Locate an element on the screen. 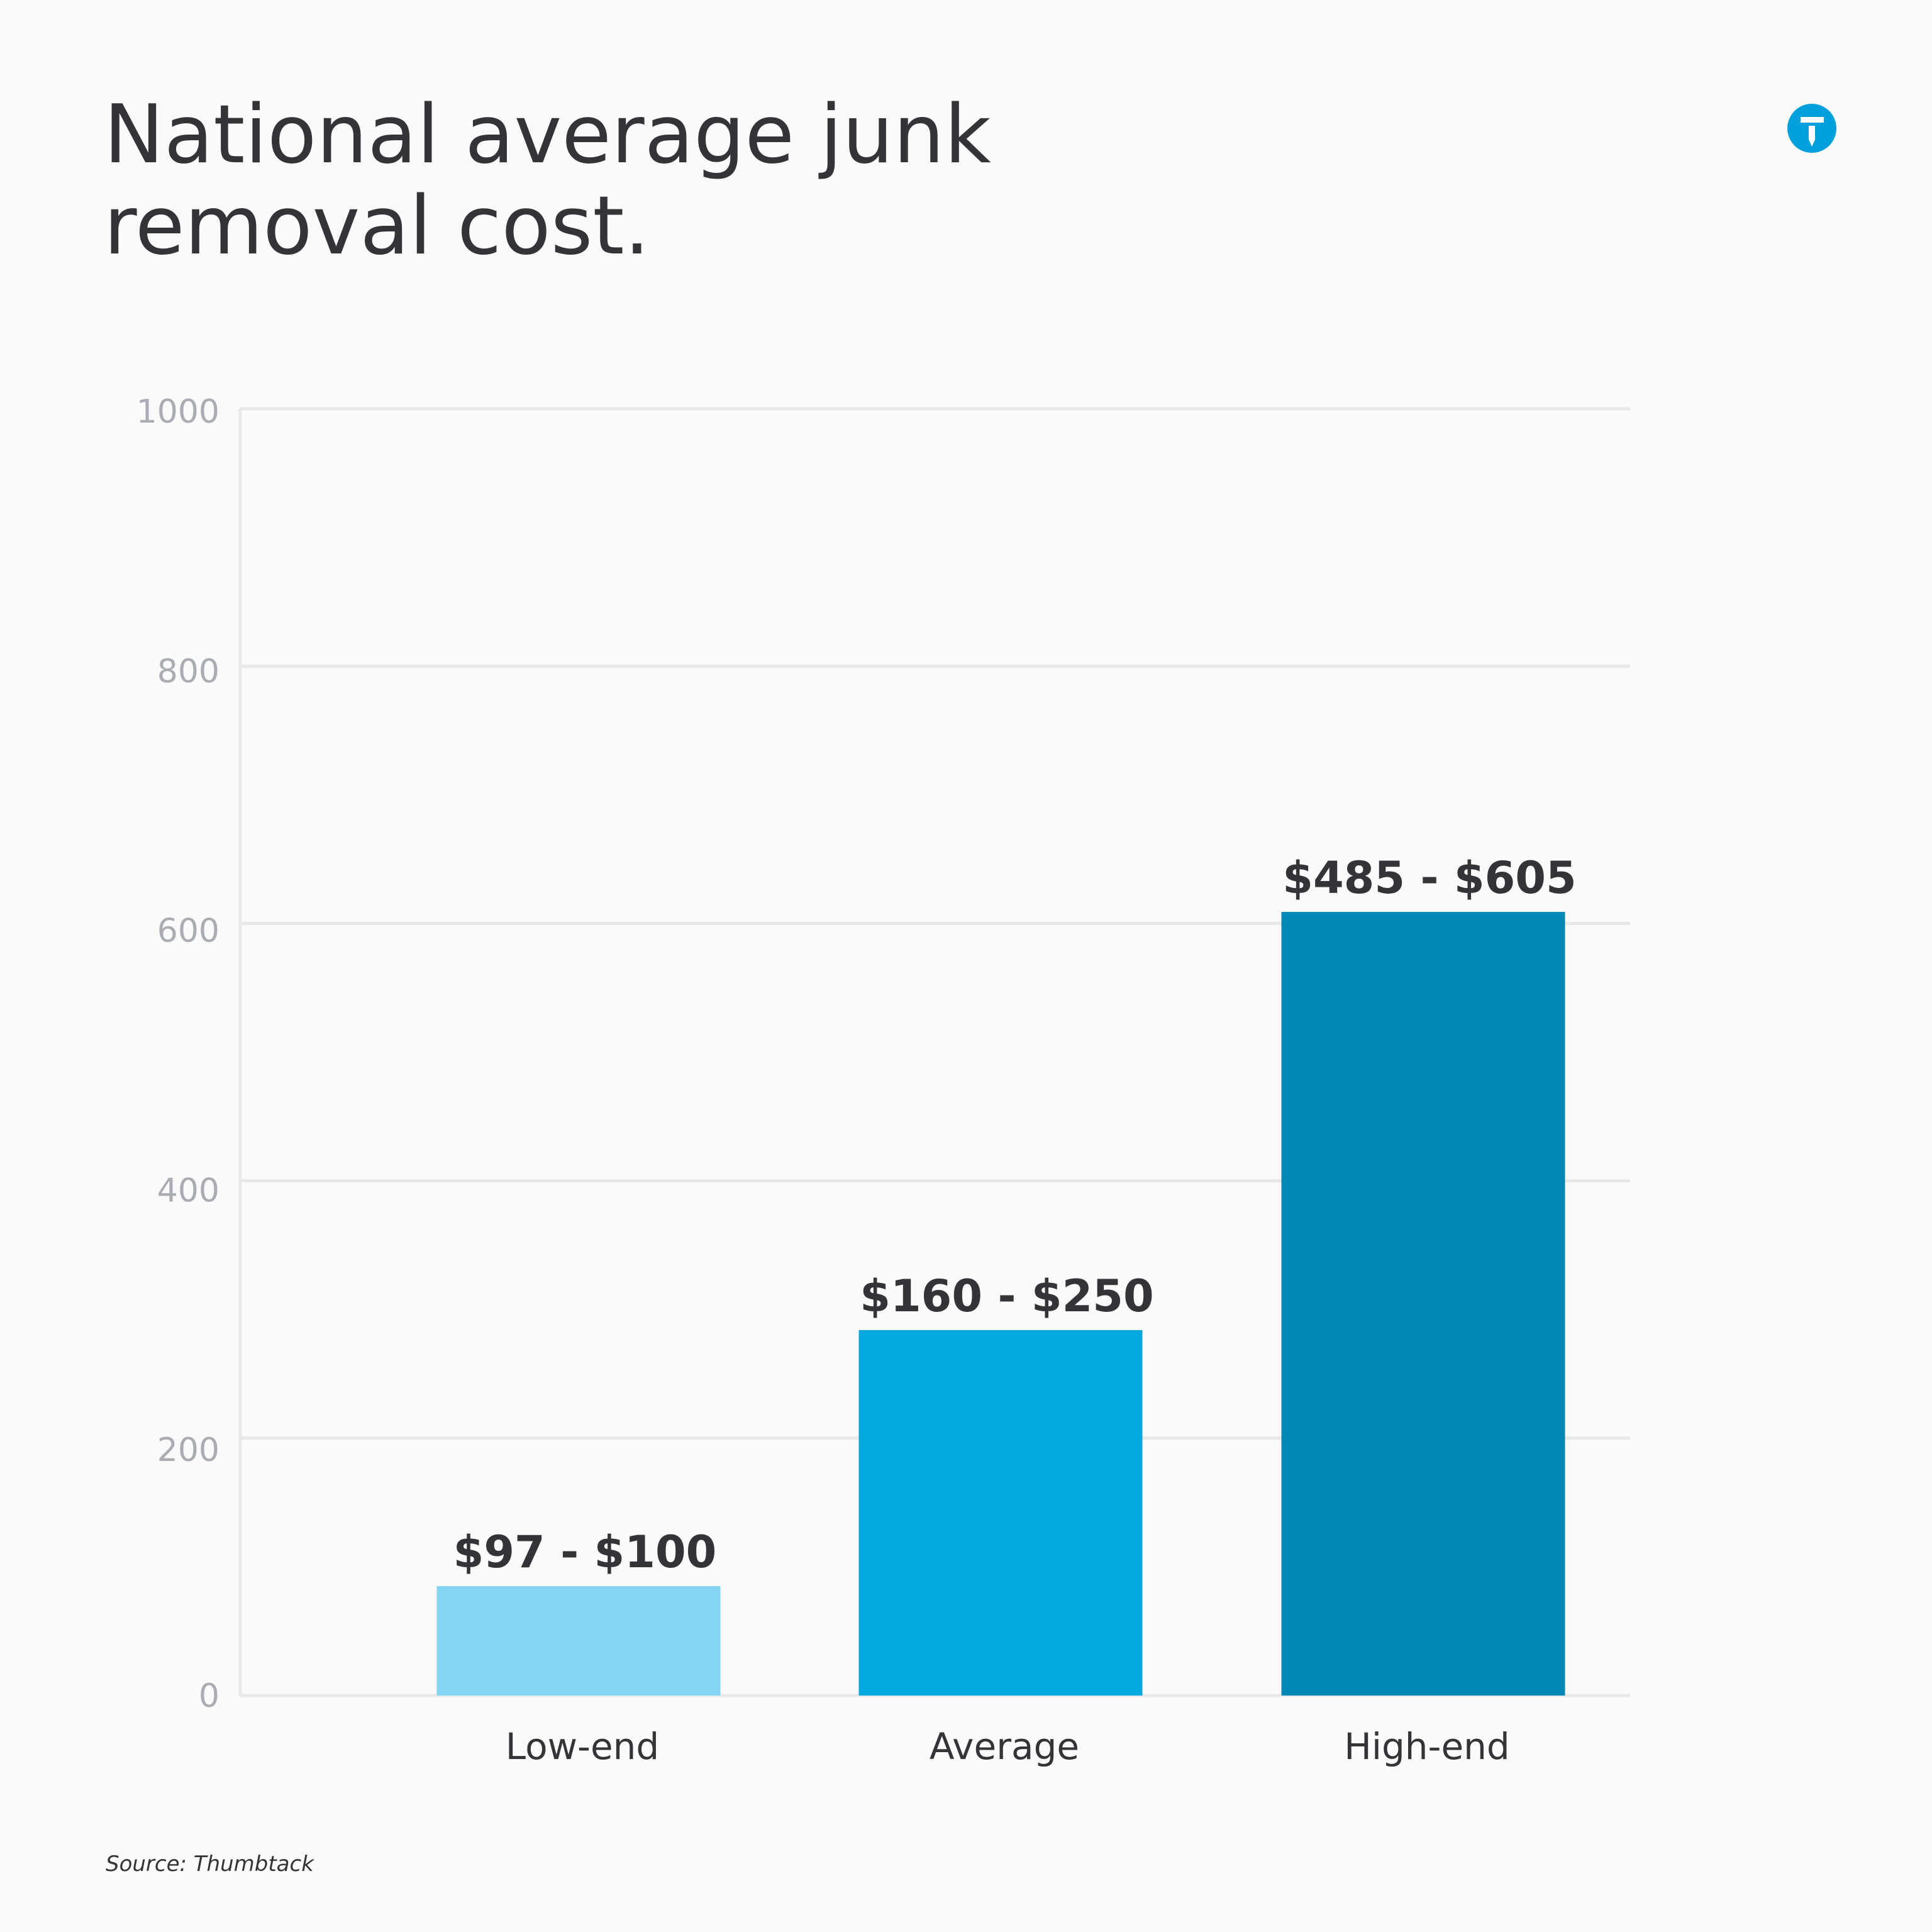  bar-low-end is located at coordinates (578, 1641).